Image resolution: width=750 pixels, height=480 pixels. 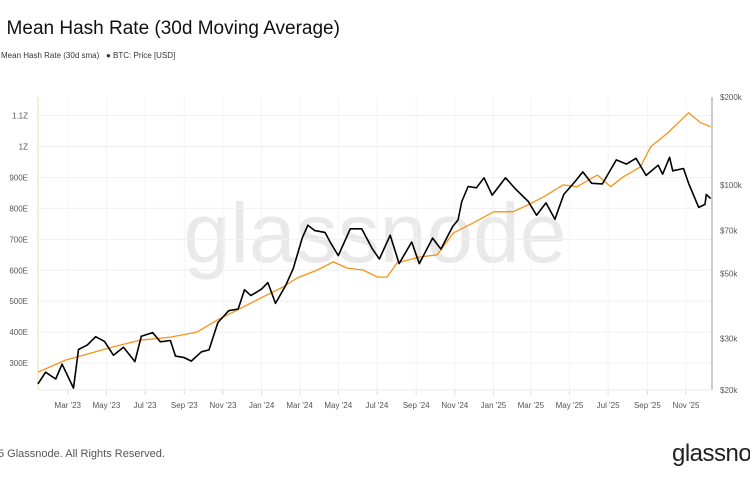 I want to click on x-tick-label: Mar '24, so click(x=299, y=405).